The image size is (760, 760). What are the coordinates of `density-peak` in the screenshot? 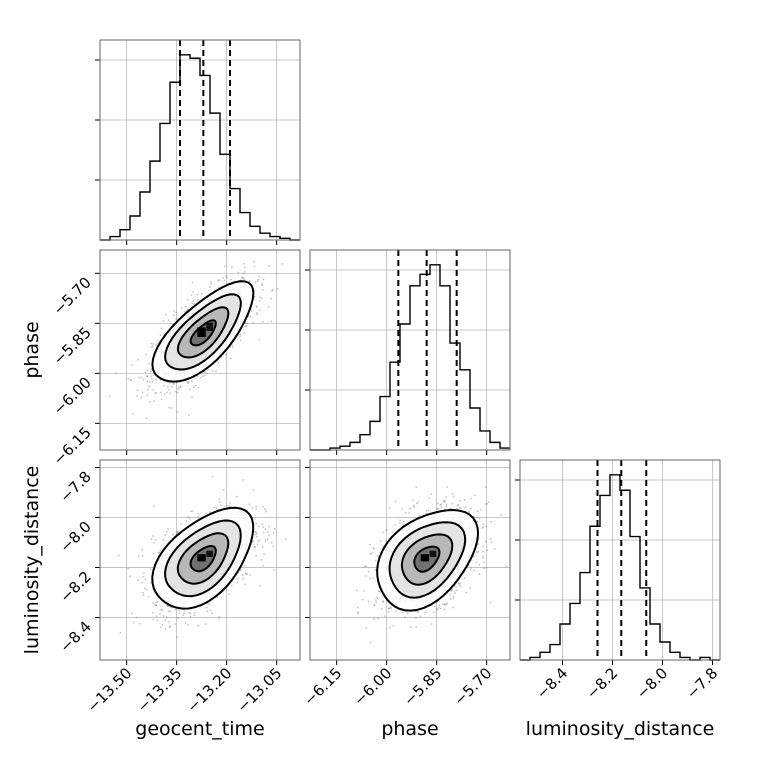 It's located at (201, 558).